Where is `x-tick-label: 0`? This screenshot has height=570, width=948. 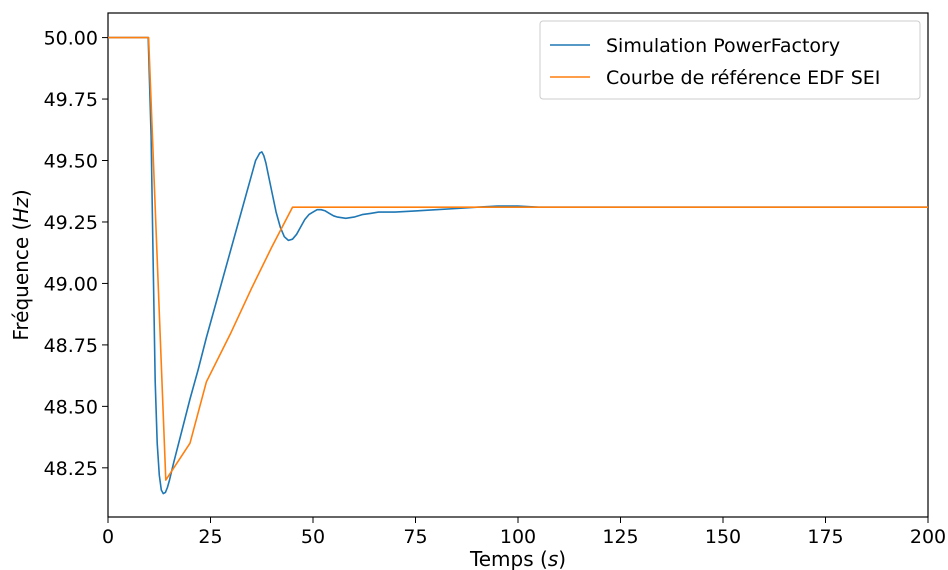 x-tick-label: 0 is located at coordinates (108, 537).